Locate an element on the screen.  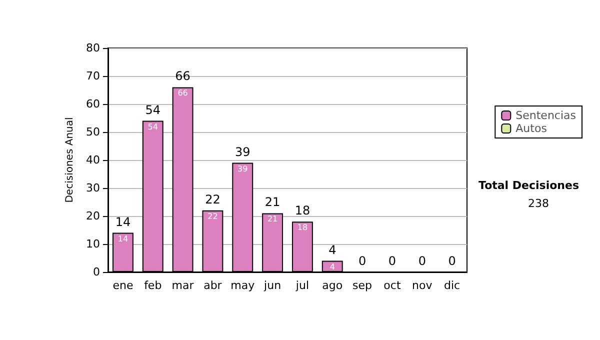
total-label: 21 is located at coordinates (272, 202).